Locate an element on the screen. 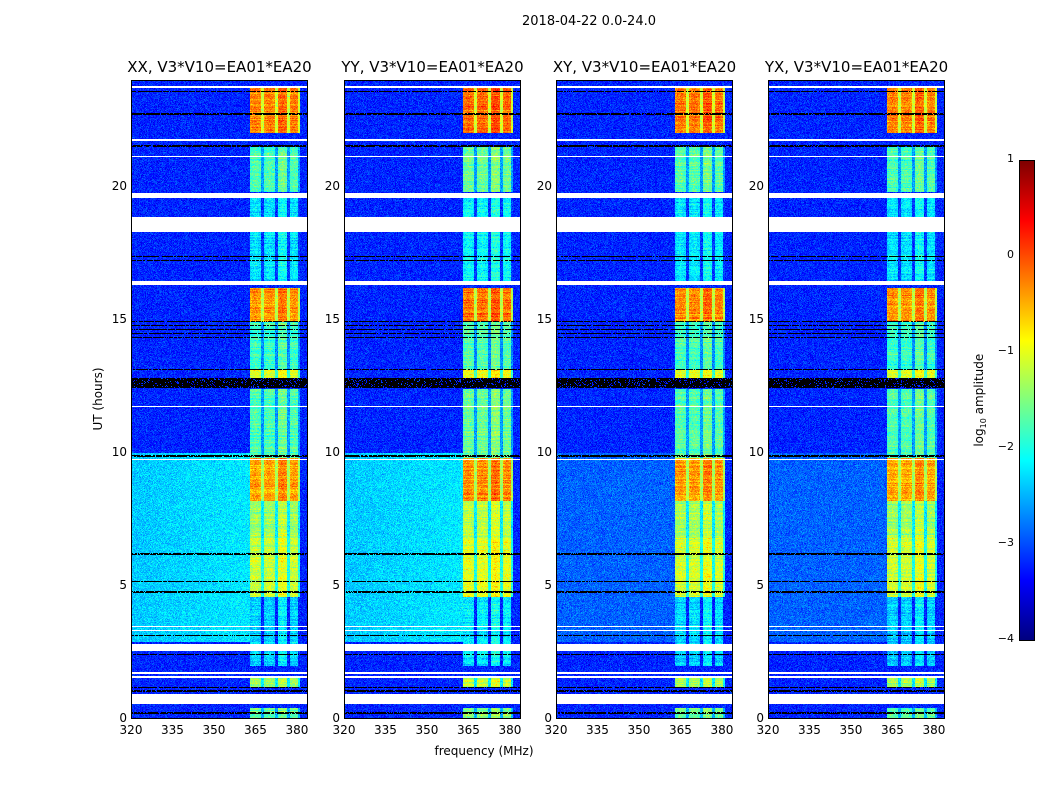 Image resolution: width=1050 pixels, height=800 pixels. colorbar-label: log10 amplitude is located at coordinates (980, 400).